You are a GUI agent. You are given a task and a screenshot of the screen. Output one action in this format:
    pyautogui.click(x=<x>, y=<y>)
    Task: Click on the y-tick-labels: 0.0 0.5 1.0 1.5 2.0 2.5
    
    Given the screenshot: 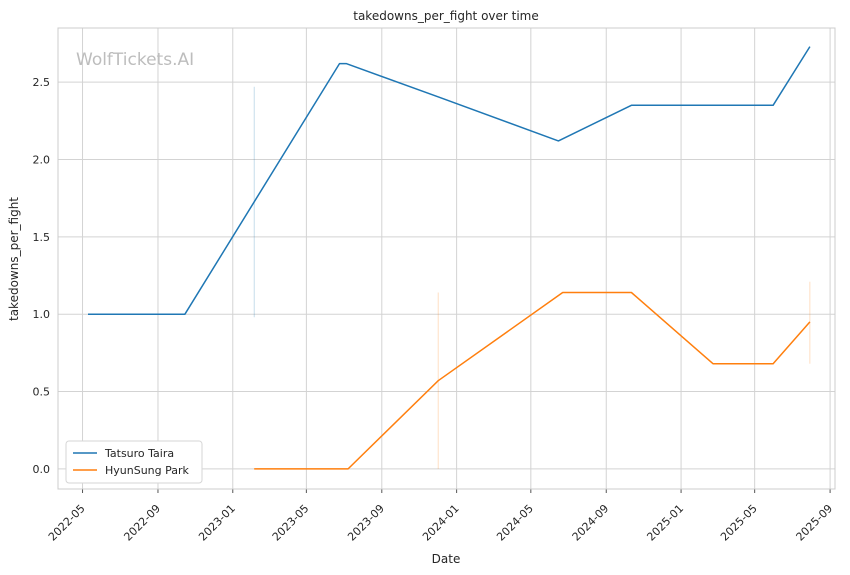 What is the action you would take?
    pyautogui.click(x=42, y=276)
    